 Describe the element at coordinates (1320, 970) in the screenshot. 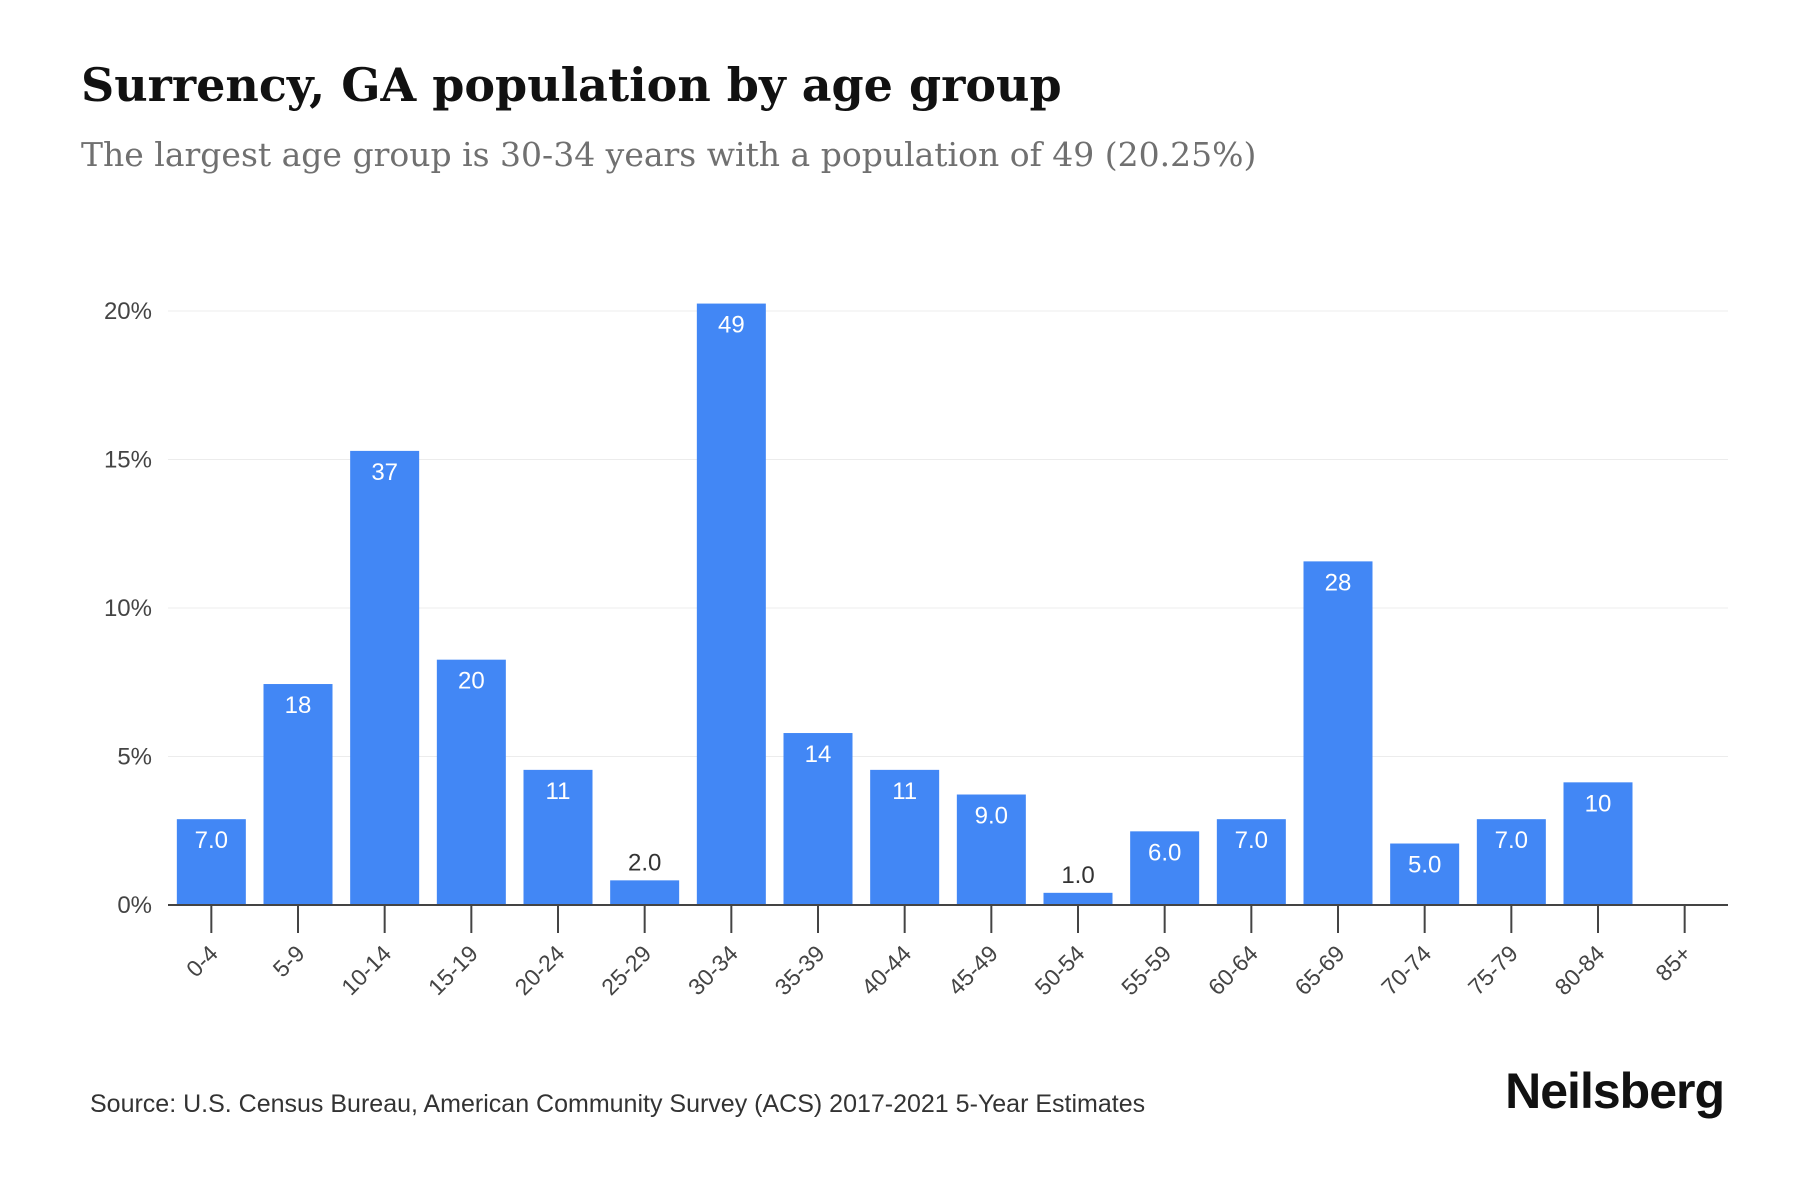

I see `x-tick-label: 65-69` at that location.